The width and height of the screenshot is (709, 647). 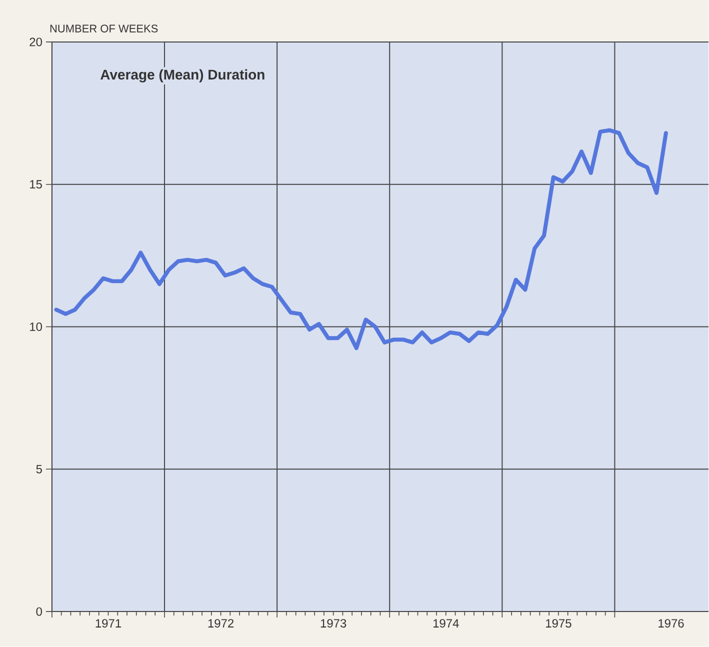 What do you see at coordinates (39, 612) in the screenshot?
I see `y-tick-label: 0` at bounding box center [39, 612].